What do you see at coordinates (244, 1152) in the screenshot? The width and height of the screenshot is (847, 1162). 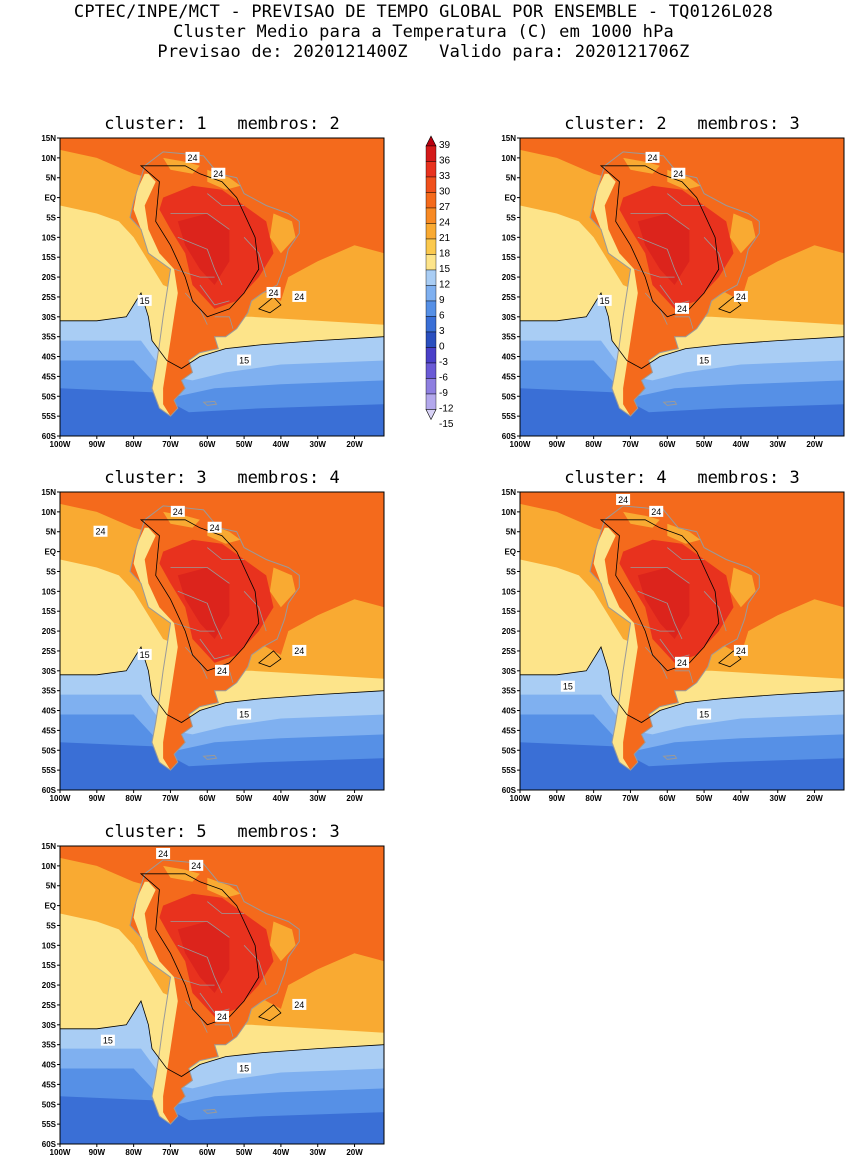 I see `lon-label: 50W` at bounding box center [244, 1152].